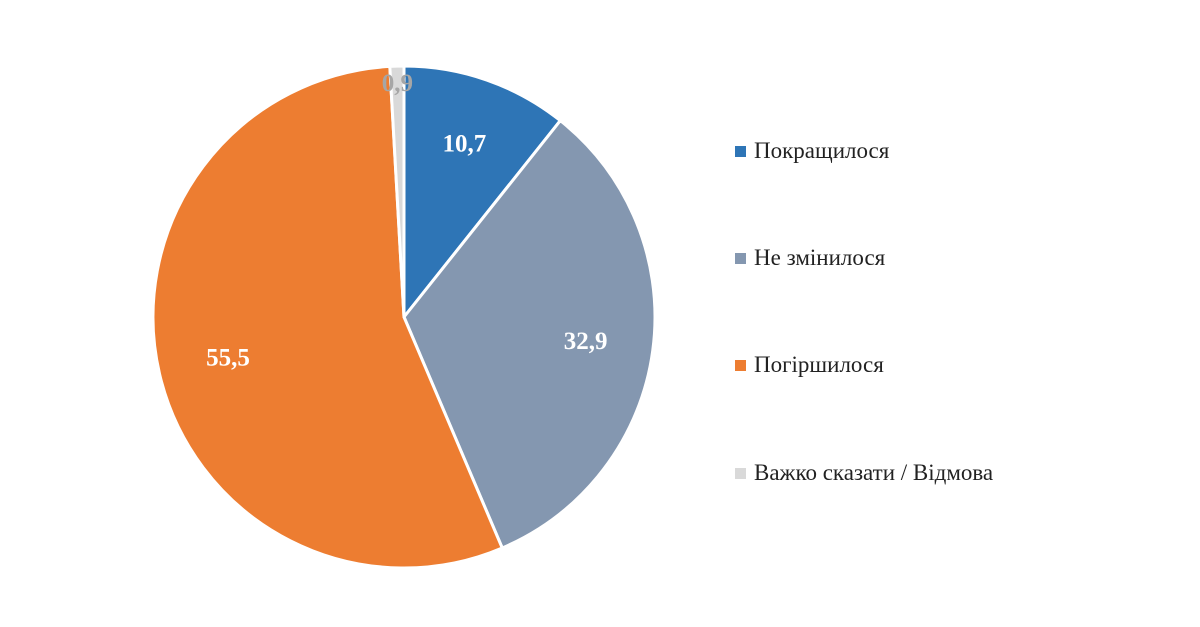  Describe the element at coordinates (482, 191) in the screenshot. I see `pie-slice-improved` at that location.